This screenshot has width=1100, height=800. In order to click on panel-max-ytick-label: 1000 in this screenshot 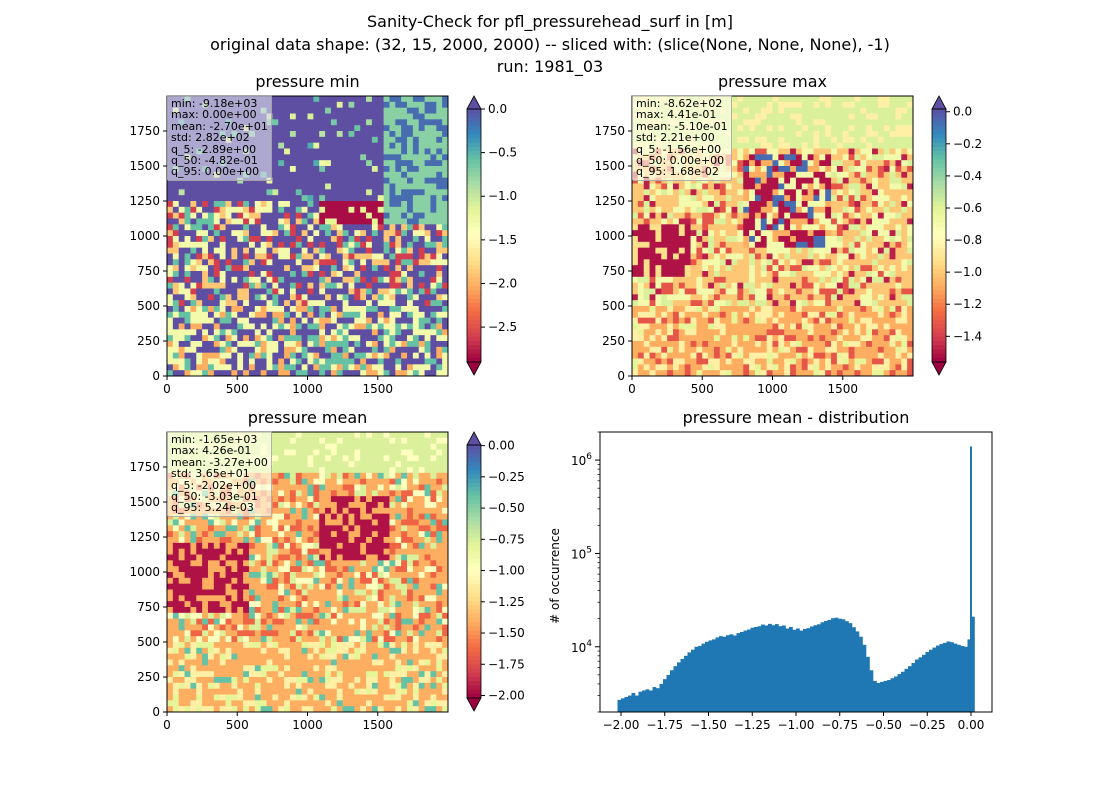, I will do `click(609, 236)`.